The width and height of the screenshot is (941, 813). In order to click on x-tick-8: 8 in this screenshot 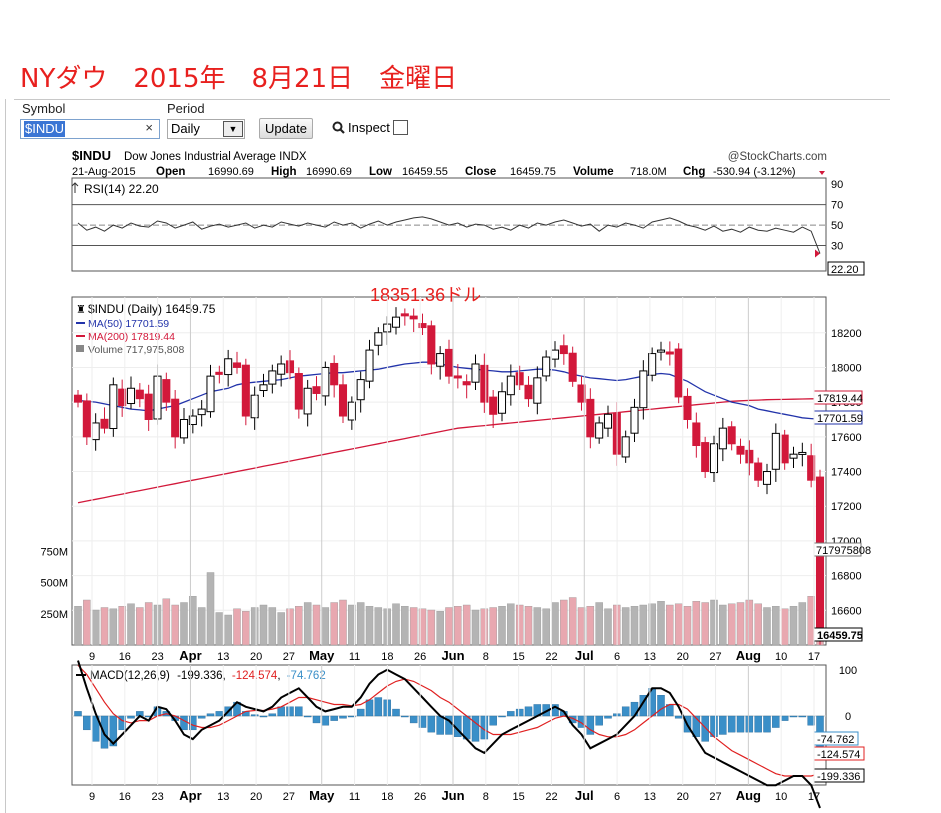, I will do `click(486, 797)`.